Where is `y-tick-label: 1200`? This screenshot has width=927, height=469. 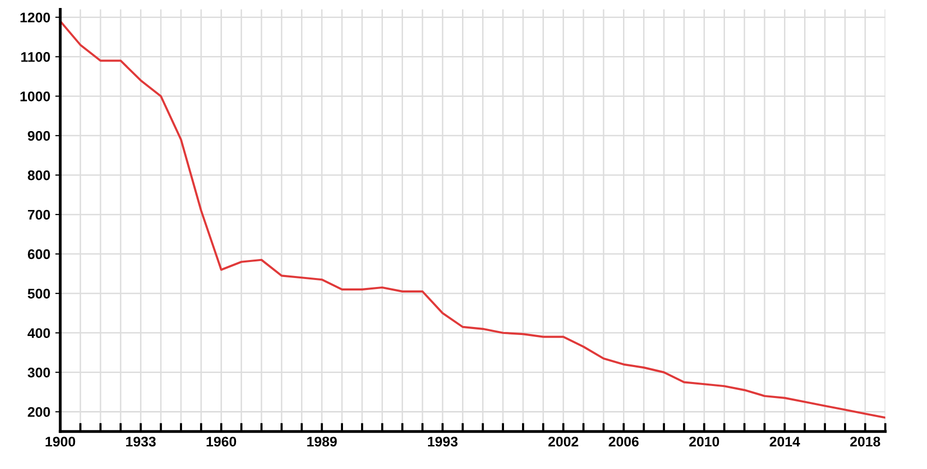 y-tick-label: 1200 is located at coordinates (35, 17).